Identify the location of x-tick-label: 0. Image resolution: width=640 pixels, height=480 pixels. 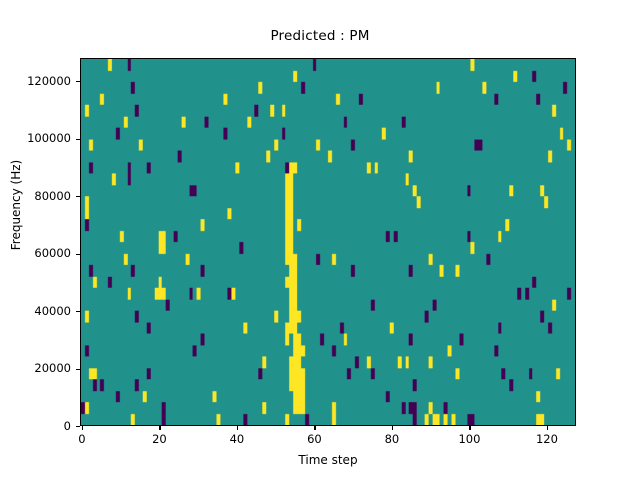
(82, 439).